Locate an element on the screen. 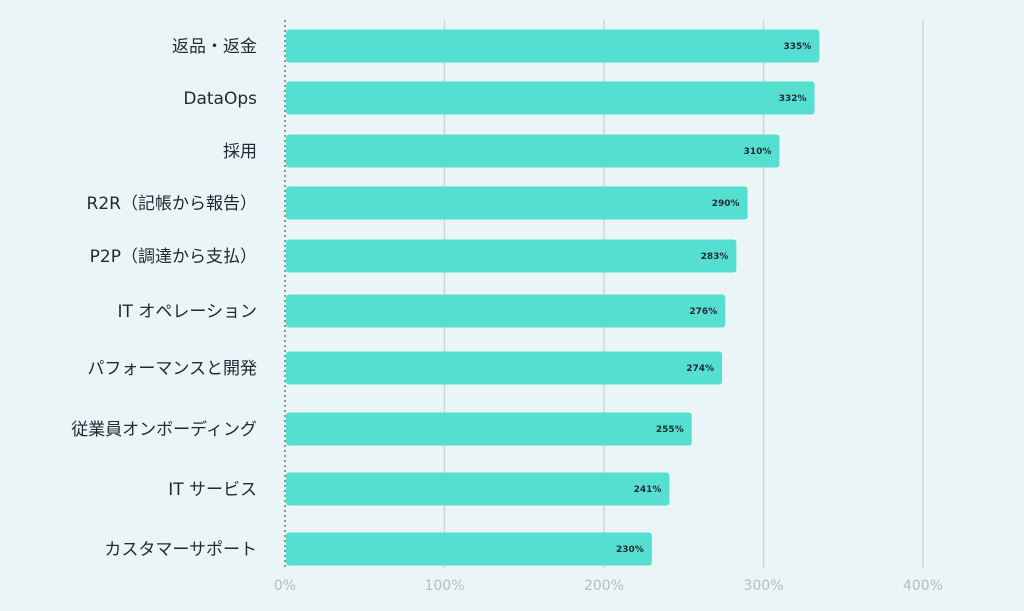  x-axis-ticks: 0% 100% 200% 300% 400% is located at coordinates (608, 586).